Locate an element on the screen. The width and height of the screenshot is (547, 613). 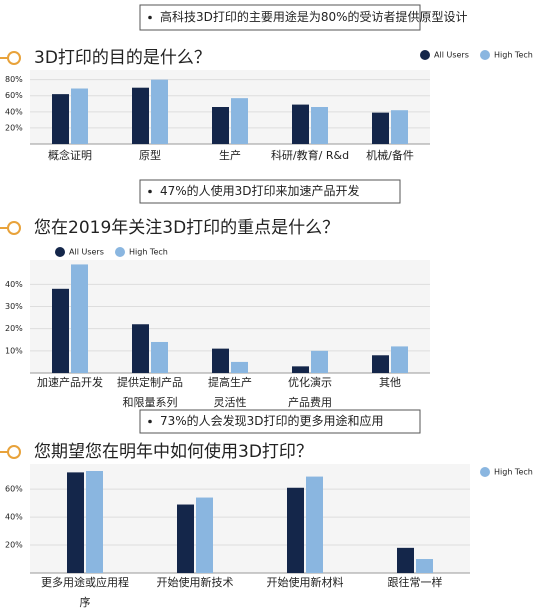
annotation: 高科技3D打印的主要用途是为80%的受访者提供原型设计 is located at coordinates (314, 16).